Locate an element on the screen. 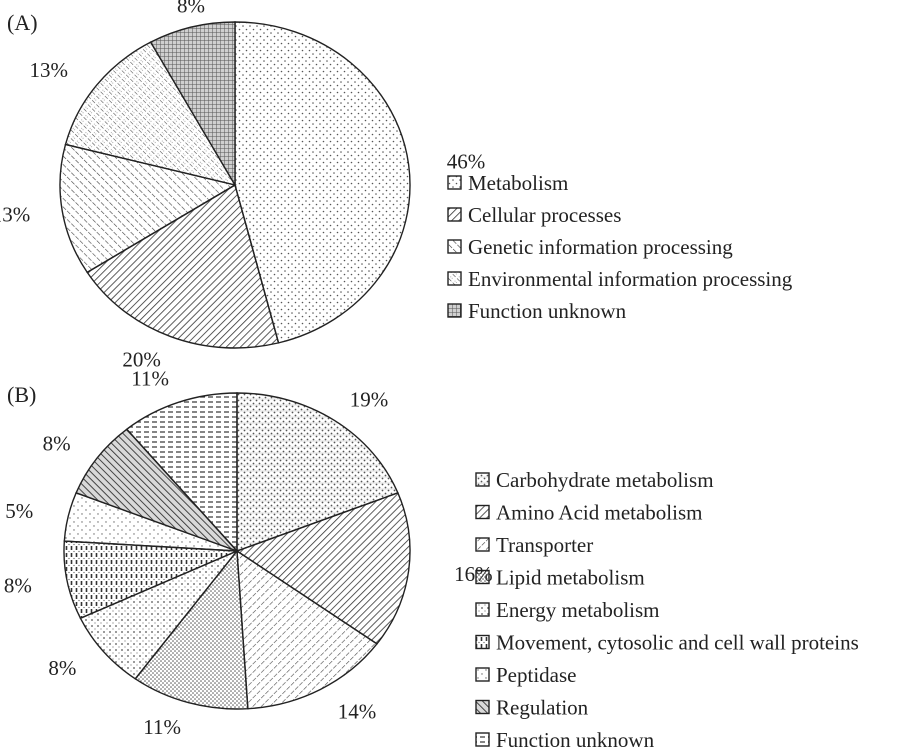 The height and width of the screenshot is (752, 914). legend-label: Metabolism is located at coordinates (518, 183).